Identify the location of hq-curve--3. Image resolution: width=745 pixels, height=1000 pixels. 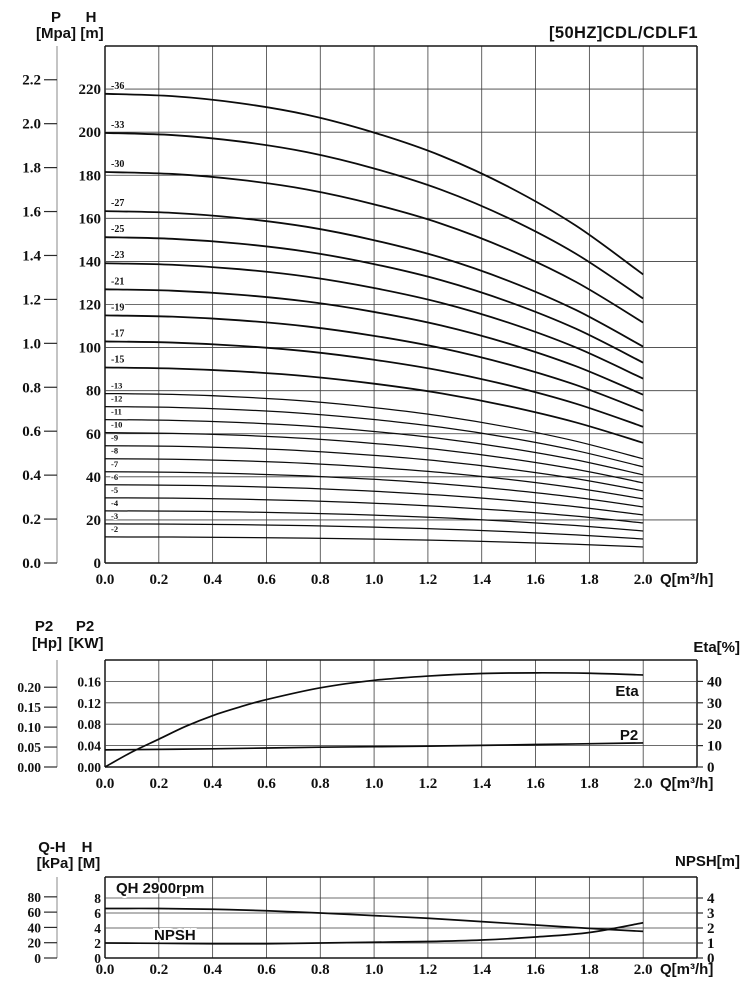
(374, 531).